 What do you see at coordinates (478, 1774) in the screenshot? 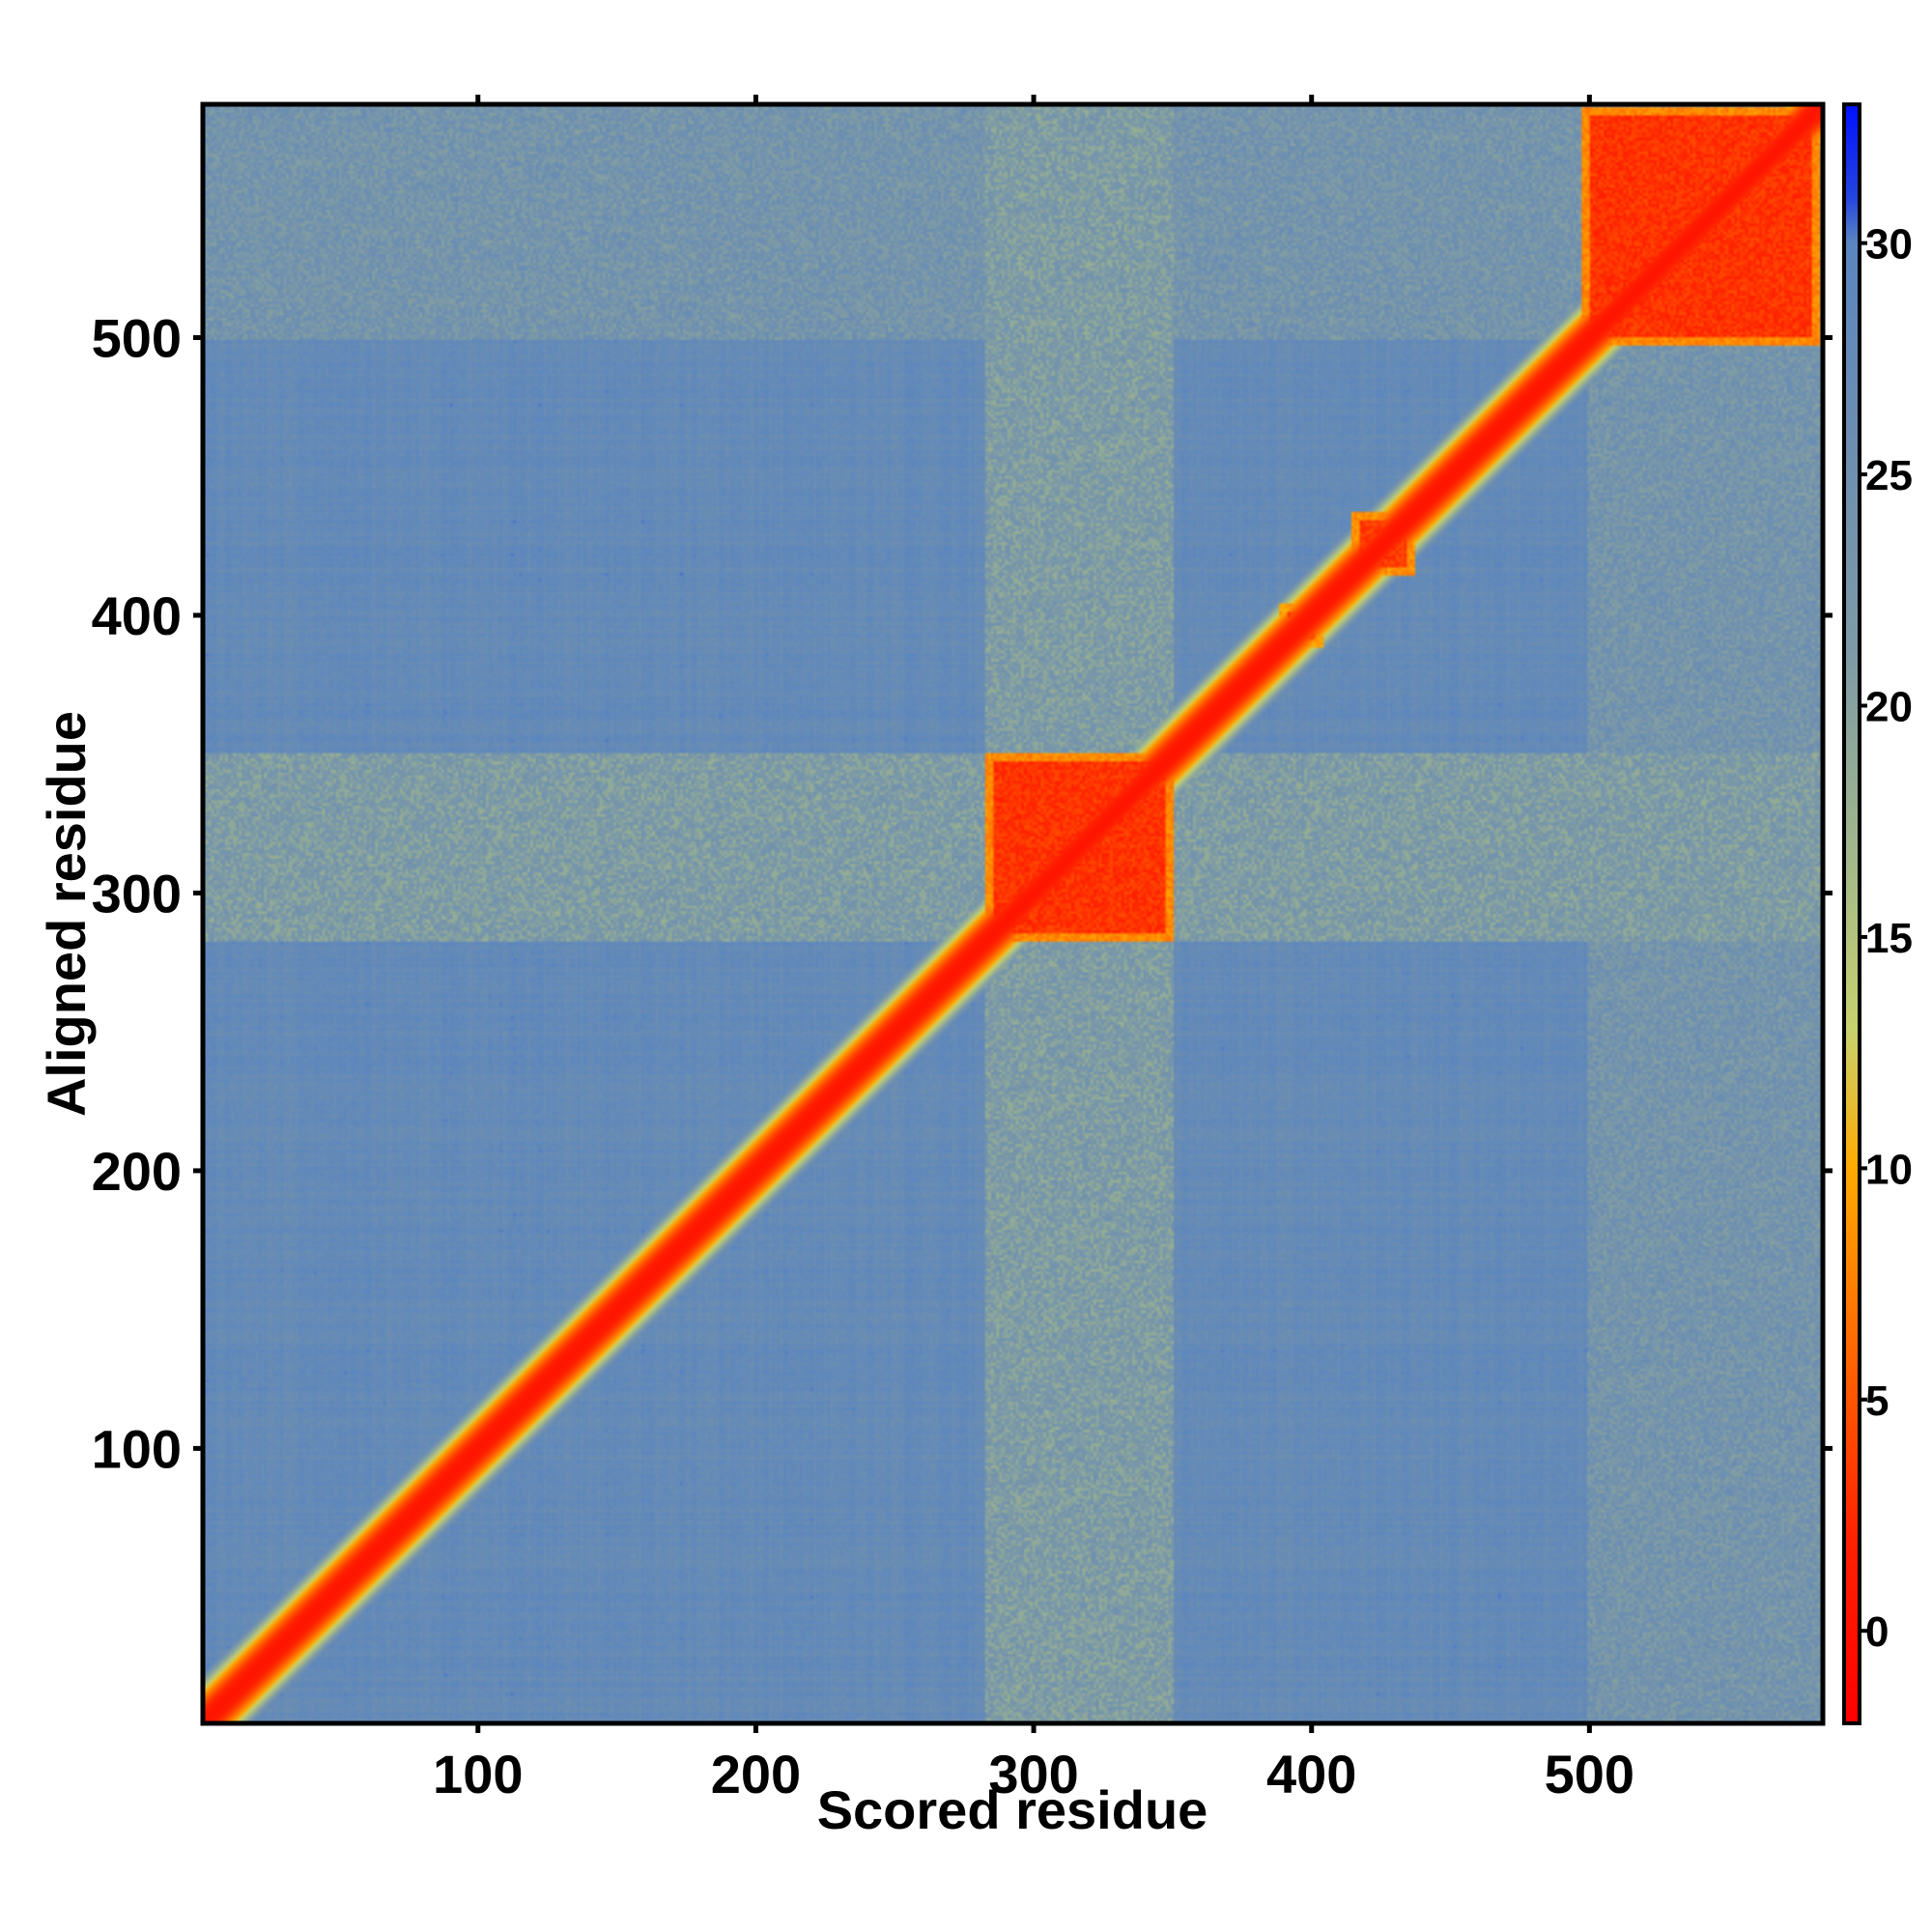
I see `x-tick-label: 100` at bounding box center [478, 1774].